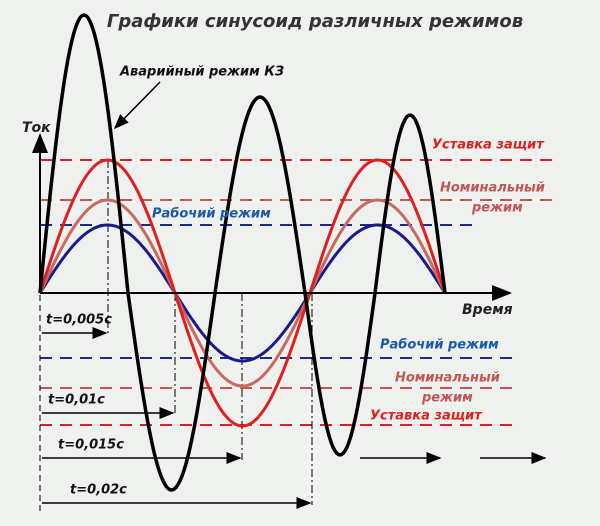 This screenshot has width=600, height=526. Describe the element at coordinates (36, 128) in the screenshot. I see `y-label: Ток` at that location.